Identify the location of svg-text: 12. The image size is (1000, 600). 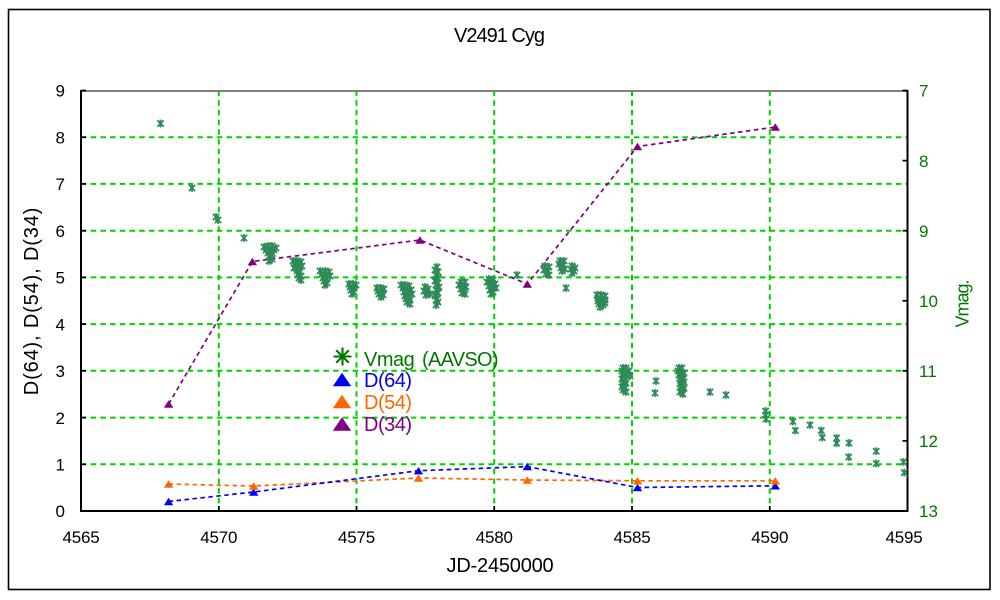
(928, 441).